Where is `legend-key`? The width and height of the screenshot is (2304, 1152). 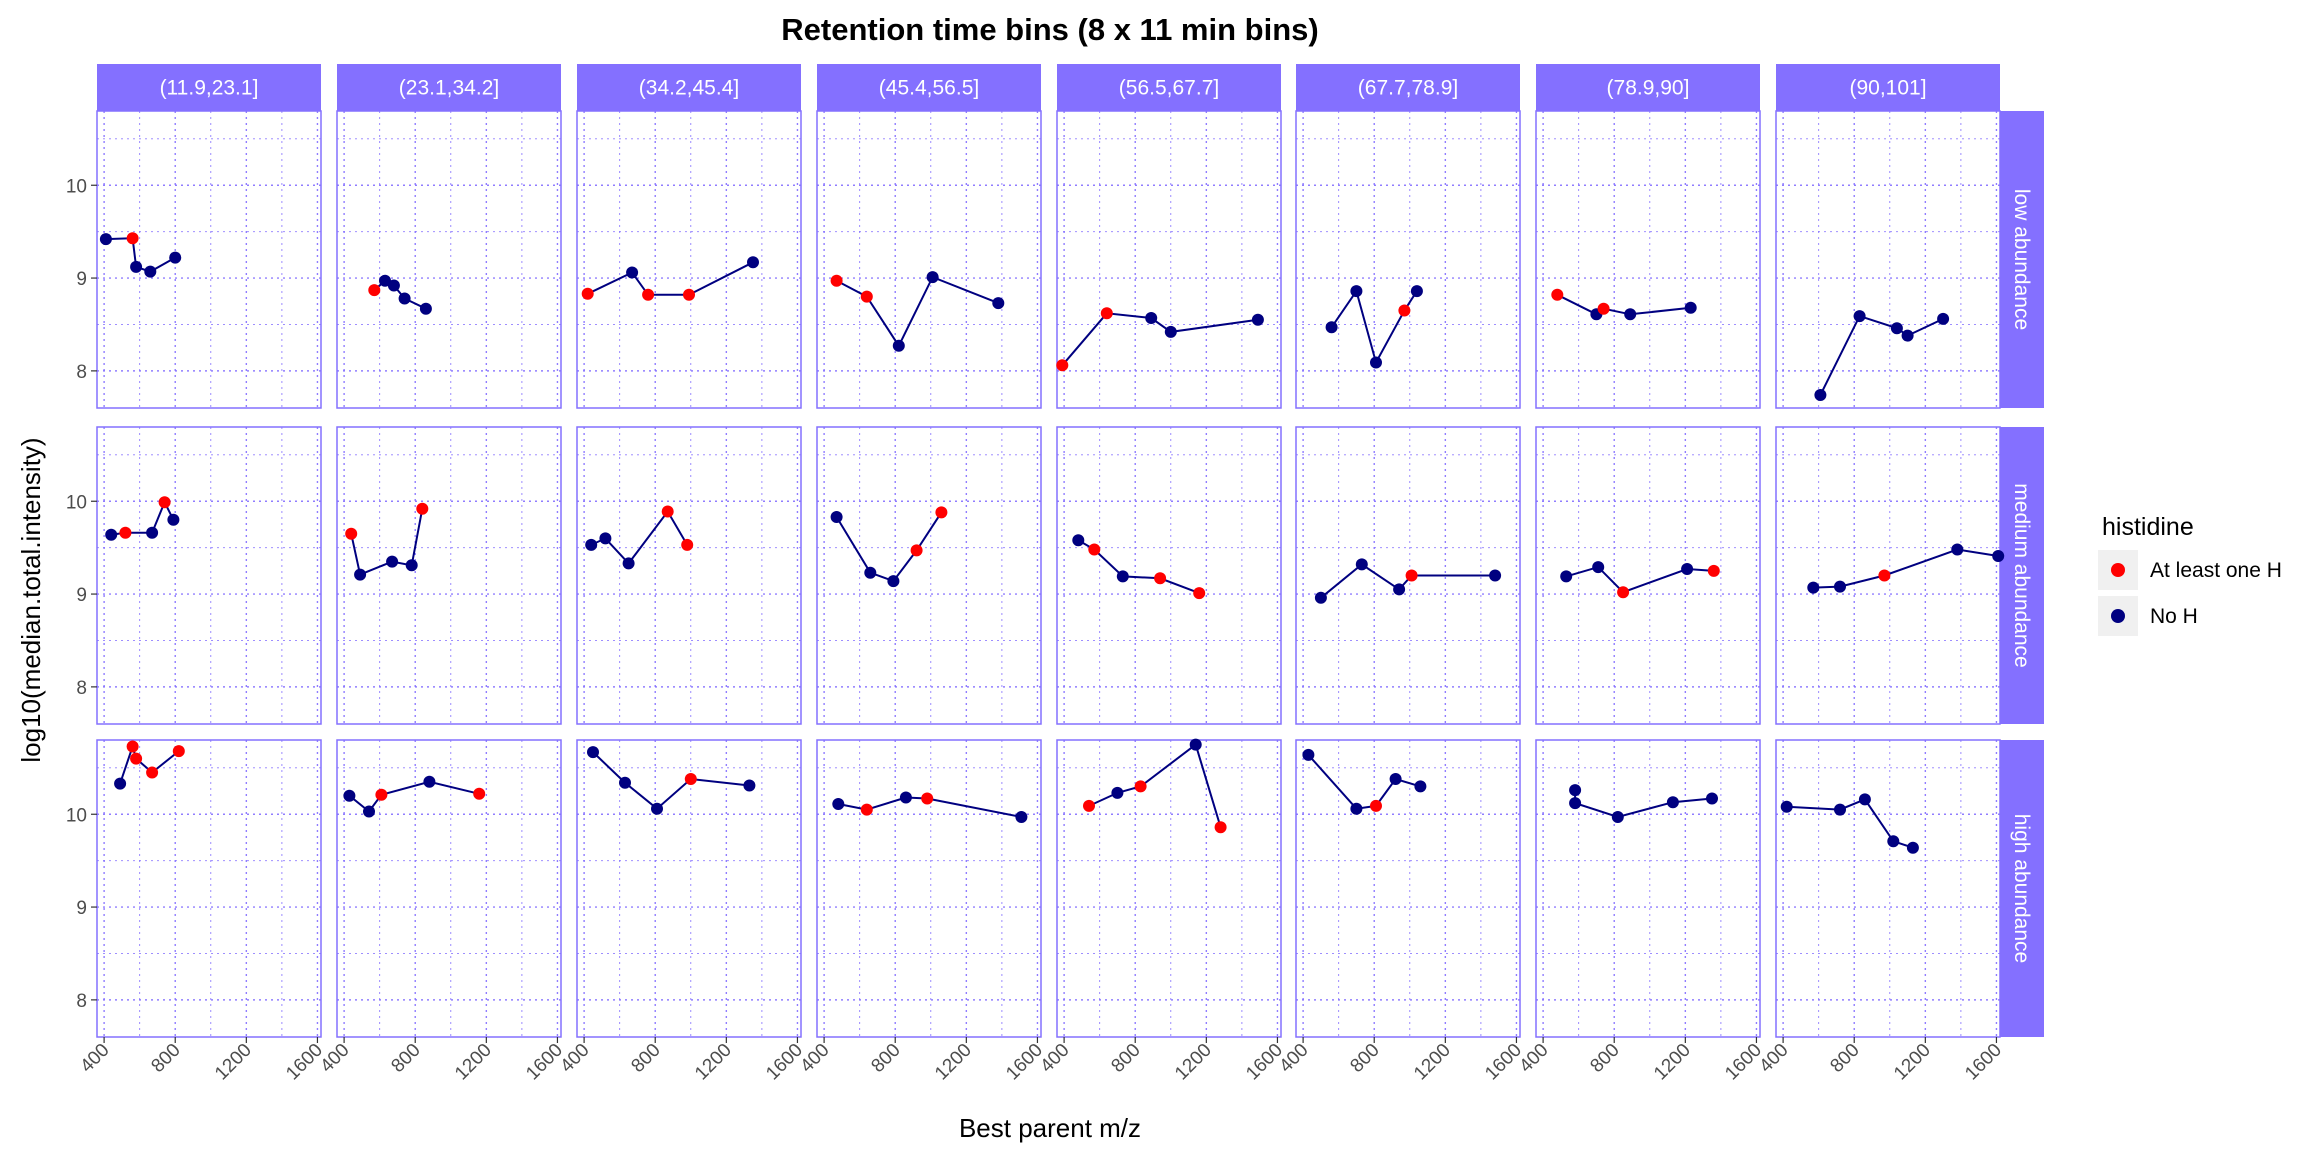 legend-key is located at coordinates (2118, 570).